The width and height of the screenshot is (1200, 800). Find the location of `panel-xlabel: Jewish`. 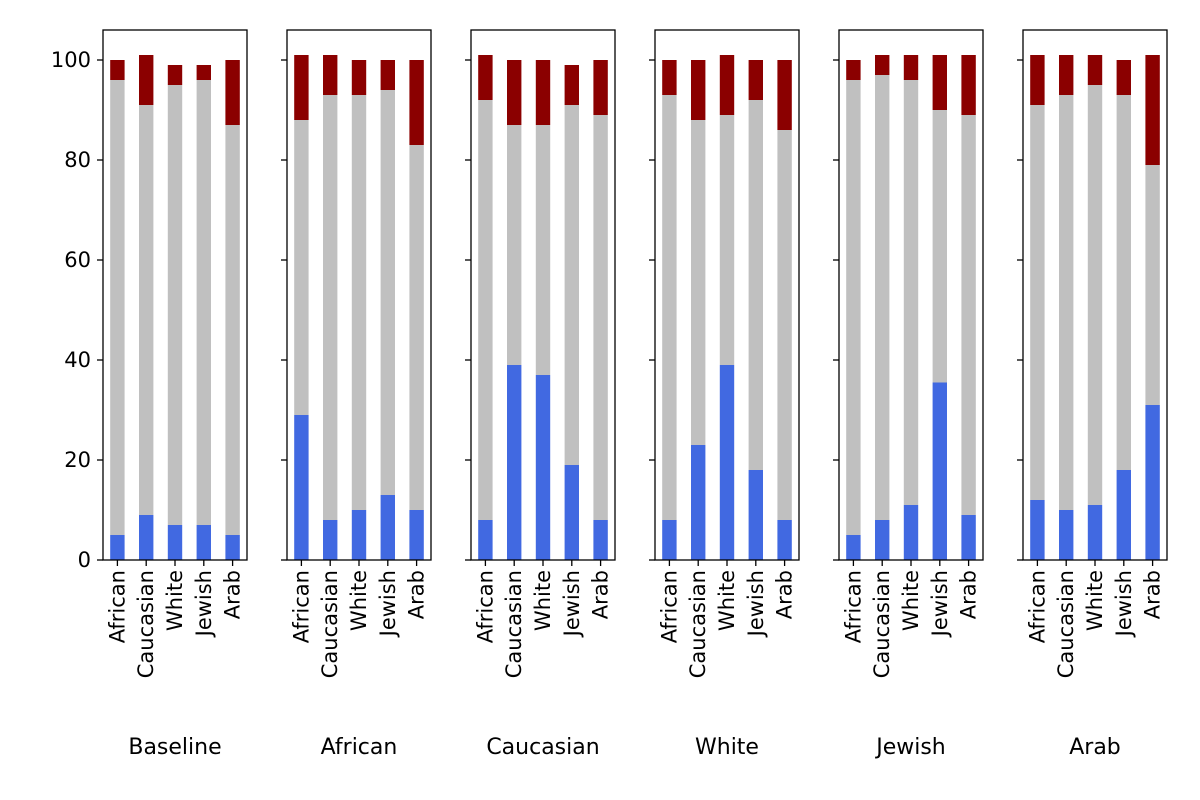

panel-xlabel: Jewish is located at coordinates (910, 747).